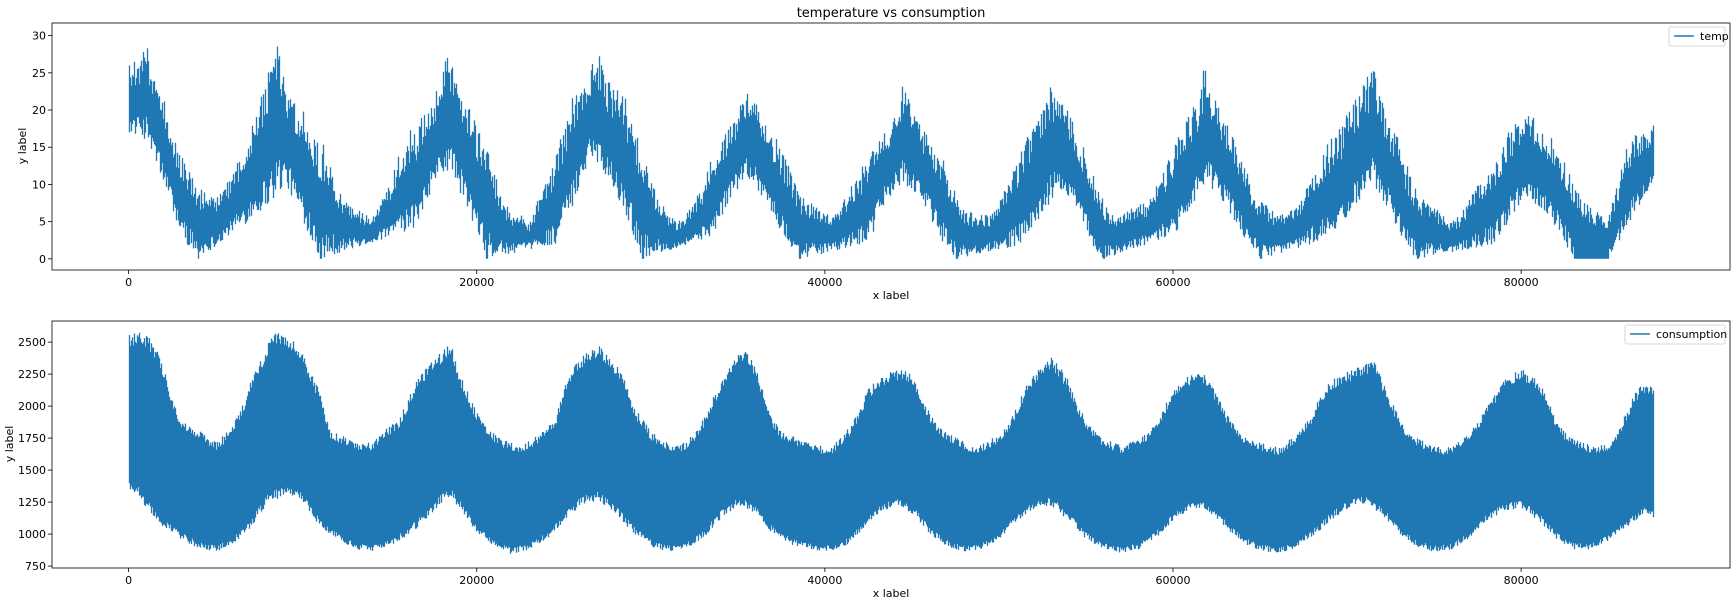  What do you see at coordinates (39, 110) in the screenshot?
I see `y-tick-label: 20` at bounding box center [39, 110].